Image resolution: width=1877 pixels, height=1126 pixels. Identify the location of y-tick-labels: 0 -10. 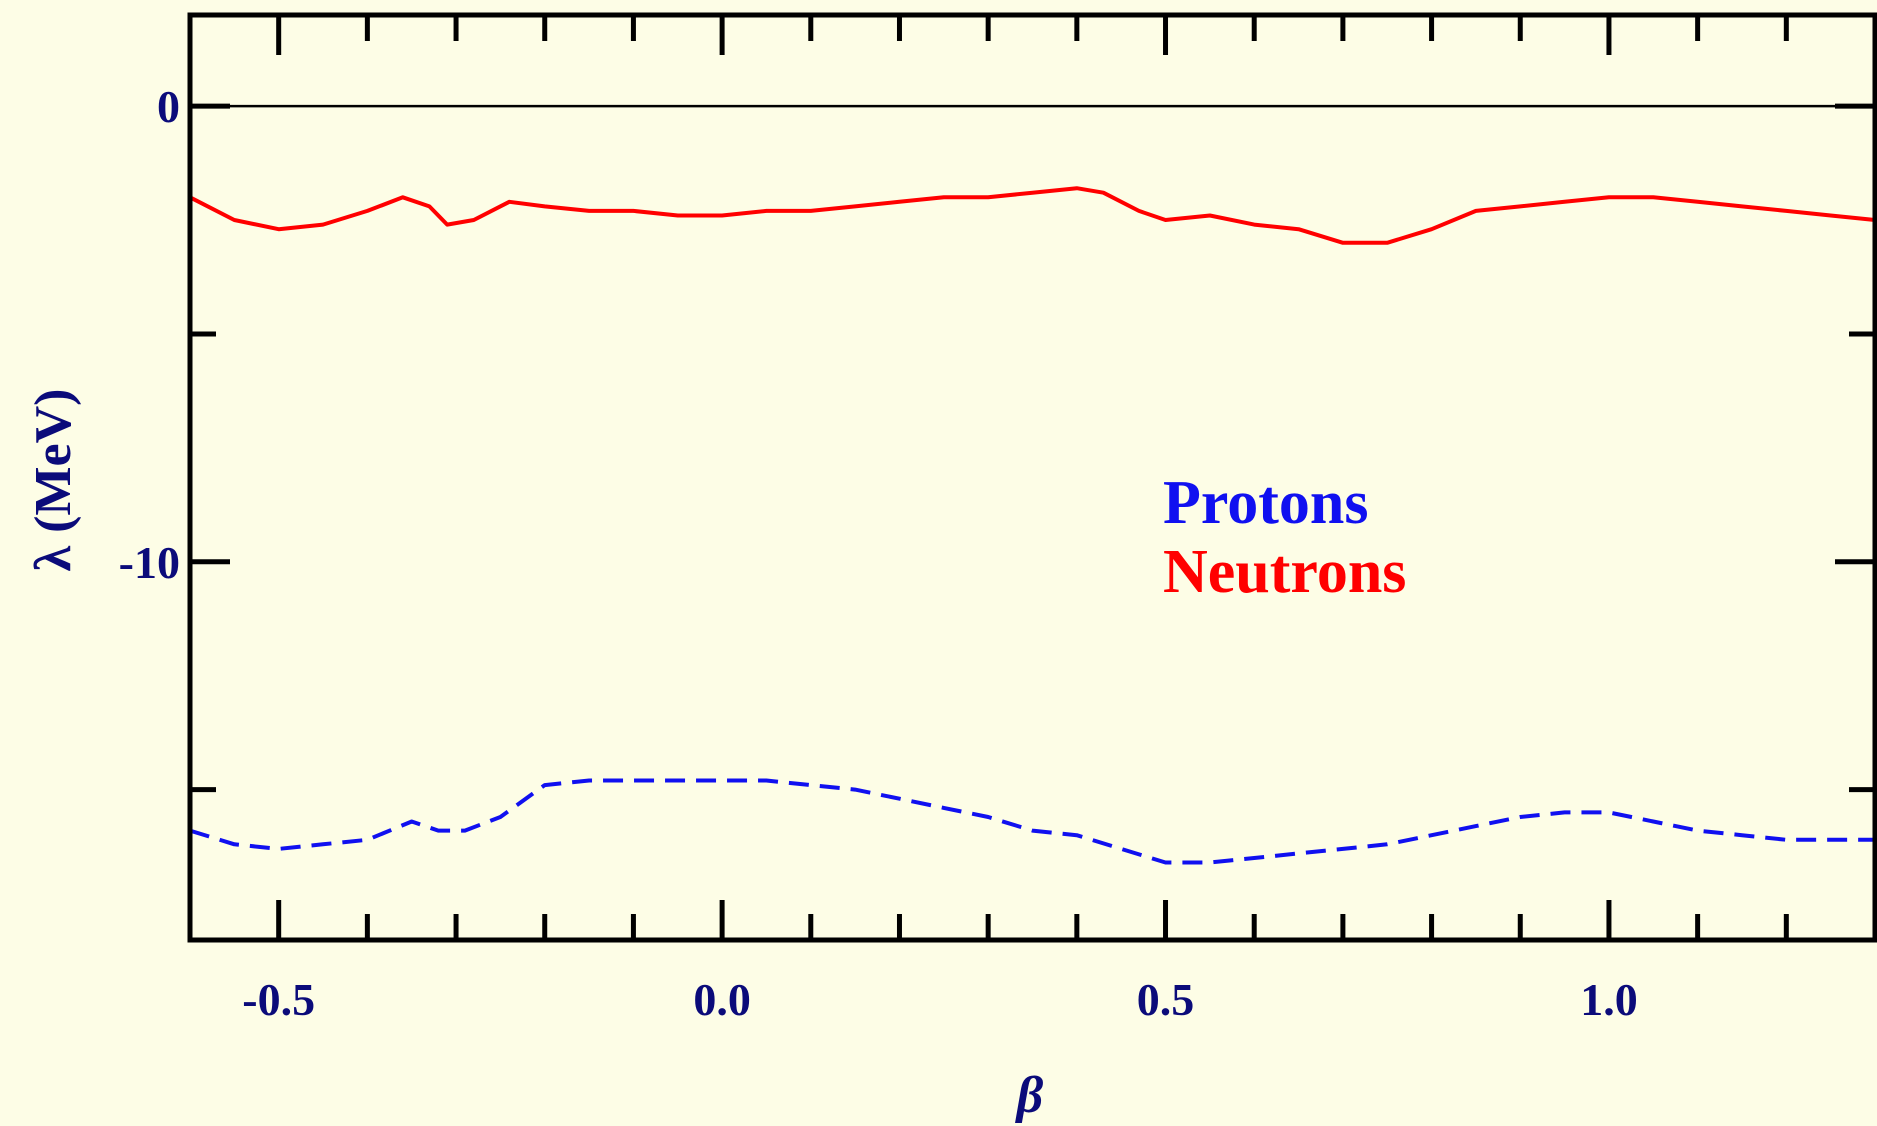
(149, 334).